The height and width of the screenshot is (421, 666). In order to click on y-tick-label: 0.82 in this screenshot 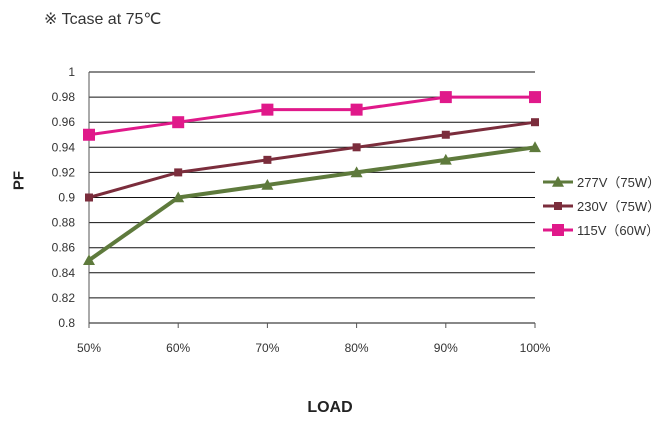, I will do `click(64, 298)`.